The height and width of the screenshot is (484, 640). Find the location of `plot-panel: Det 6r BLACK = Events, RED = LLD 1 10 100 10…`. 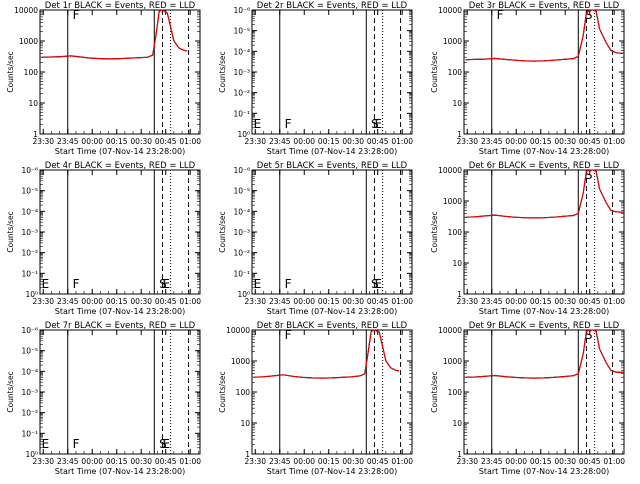

plot-panel: Det 6r BLACK = Events, RED = LLD 1 10 100 10… is located at coordinates (527, 238).